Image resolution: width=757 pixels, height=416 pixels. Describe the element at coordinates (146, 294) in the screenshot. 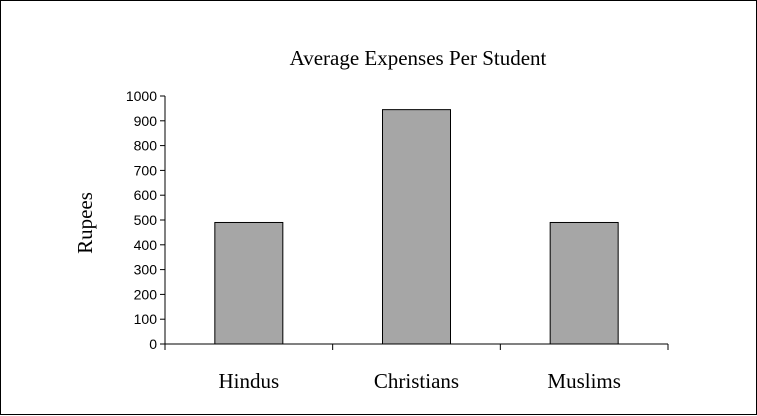

I see `y-tick-label: 200` at that location.